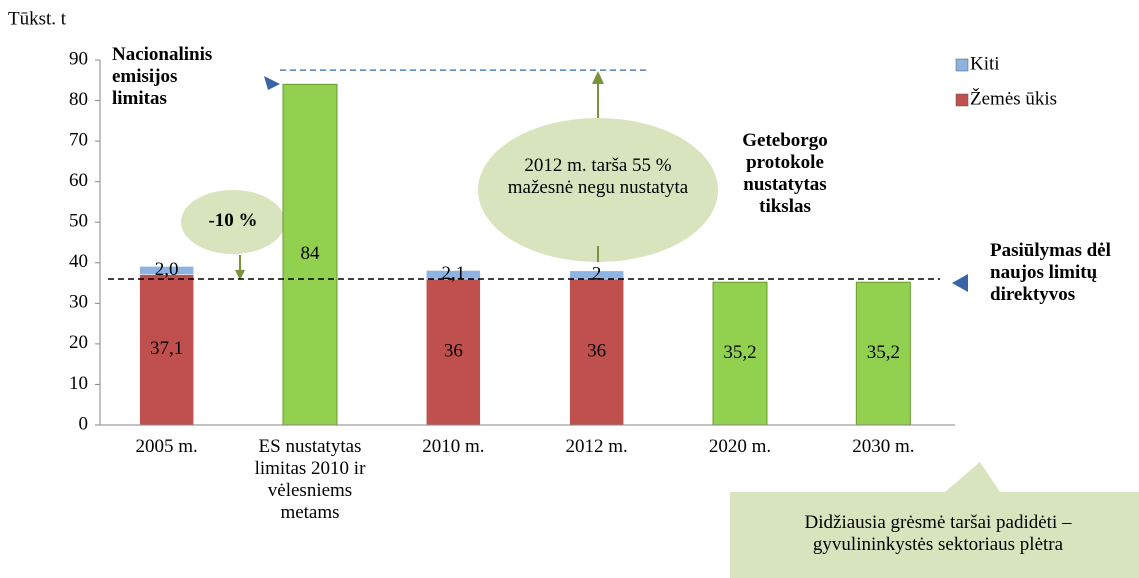 Image resolution: width=1139 pixels, height=578 pixels. I want to click on y-tick-label: 90, so click(78, 58).